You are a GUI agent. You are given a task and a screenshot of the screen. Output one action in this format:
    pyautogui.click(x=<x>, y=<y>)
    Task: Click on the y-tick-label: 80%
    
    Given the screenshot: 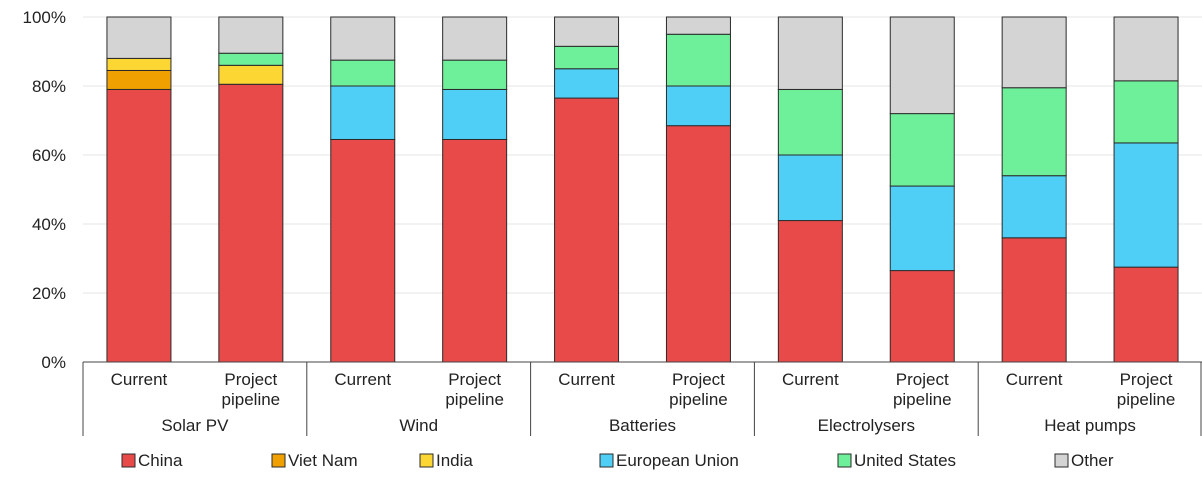 What is the action you would take?
    pyautogui.click(x=49, y=86)
    